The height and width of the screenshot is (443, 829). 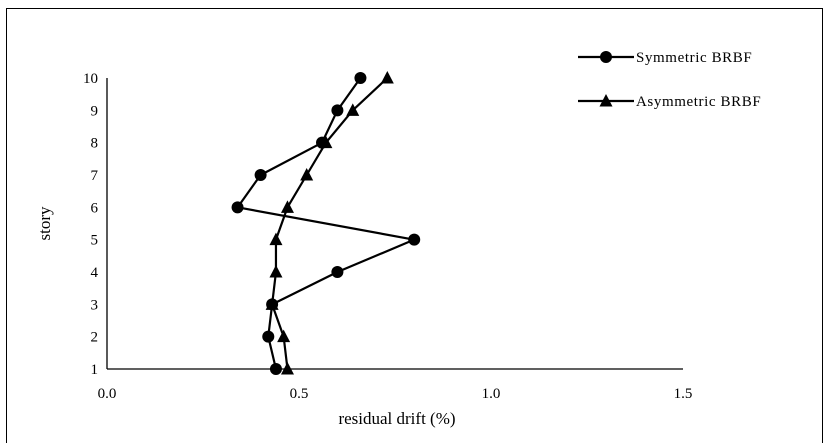 What do you see at coordinates (95, 111) in the screenshot?
I see `y-tick-label: 9` at bounding box center [95, 111].